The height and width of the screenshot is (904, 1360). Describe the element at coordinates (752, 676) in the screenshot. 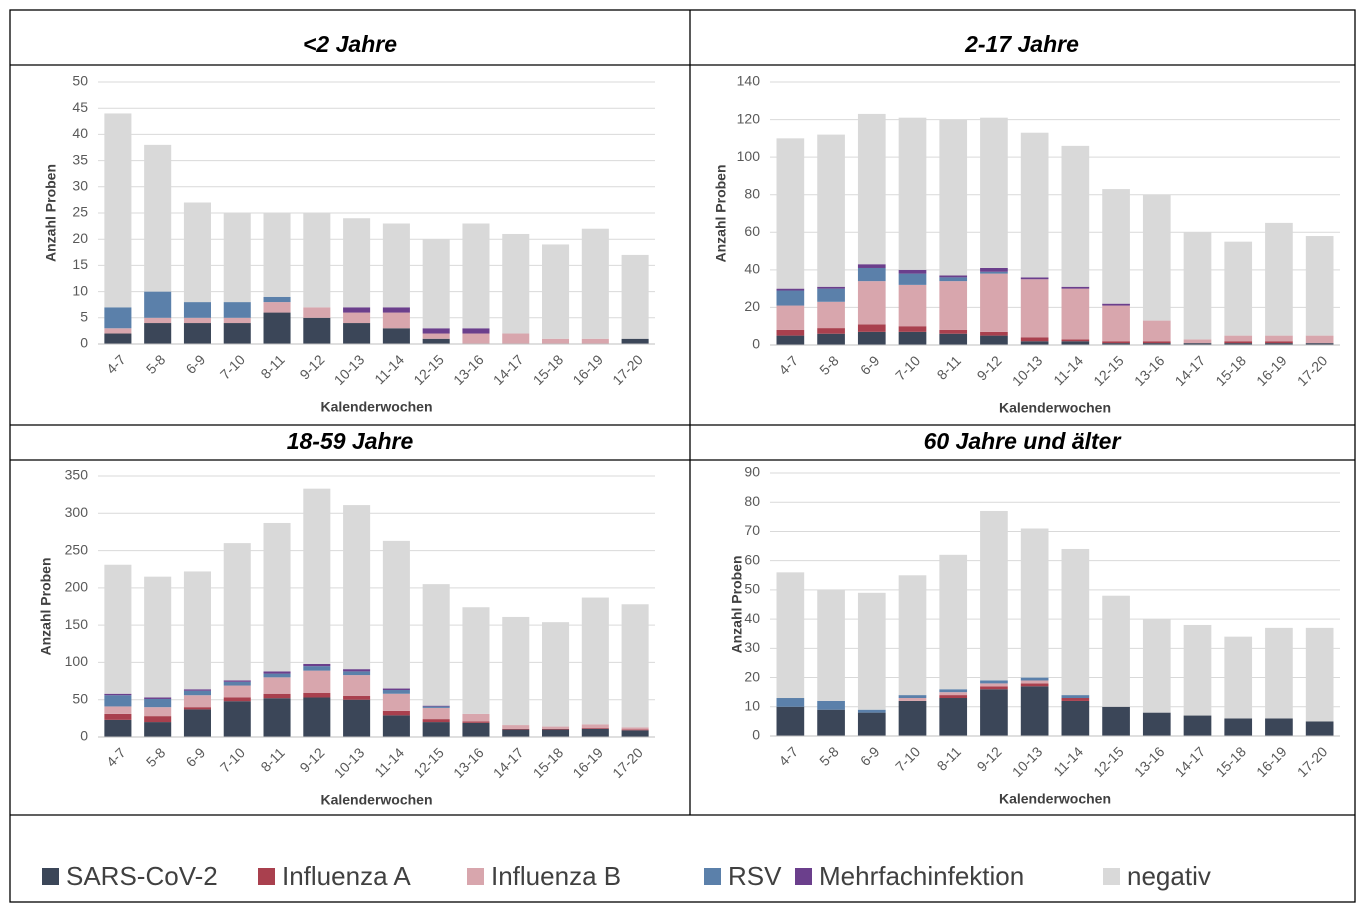

I see `y-tick-label: 20` at that location.